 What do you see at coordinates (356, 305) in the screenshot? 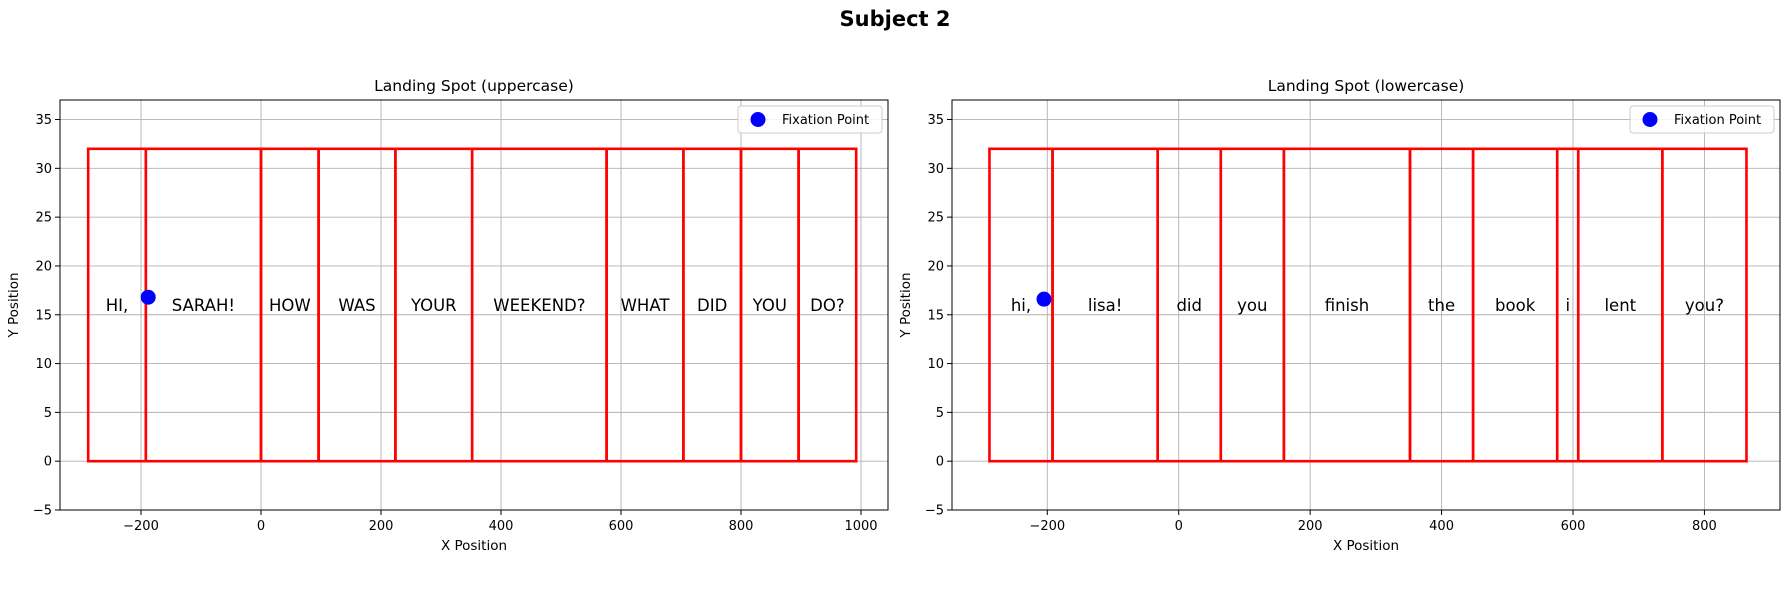
I see `word-label: WAS` at bounding box center [356, 305].